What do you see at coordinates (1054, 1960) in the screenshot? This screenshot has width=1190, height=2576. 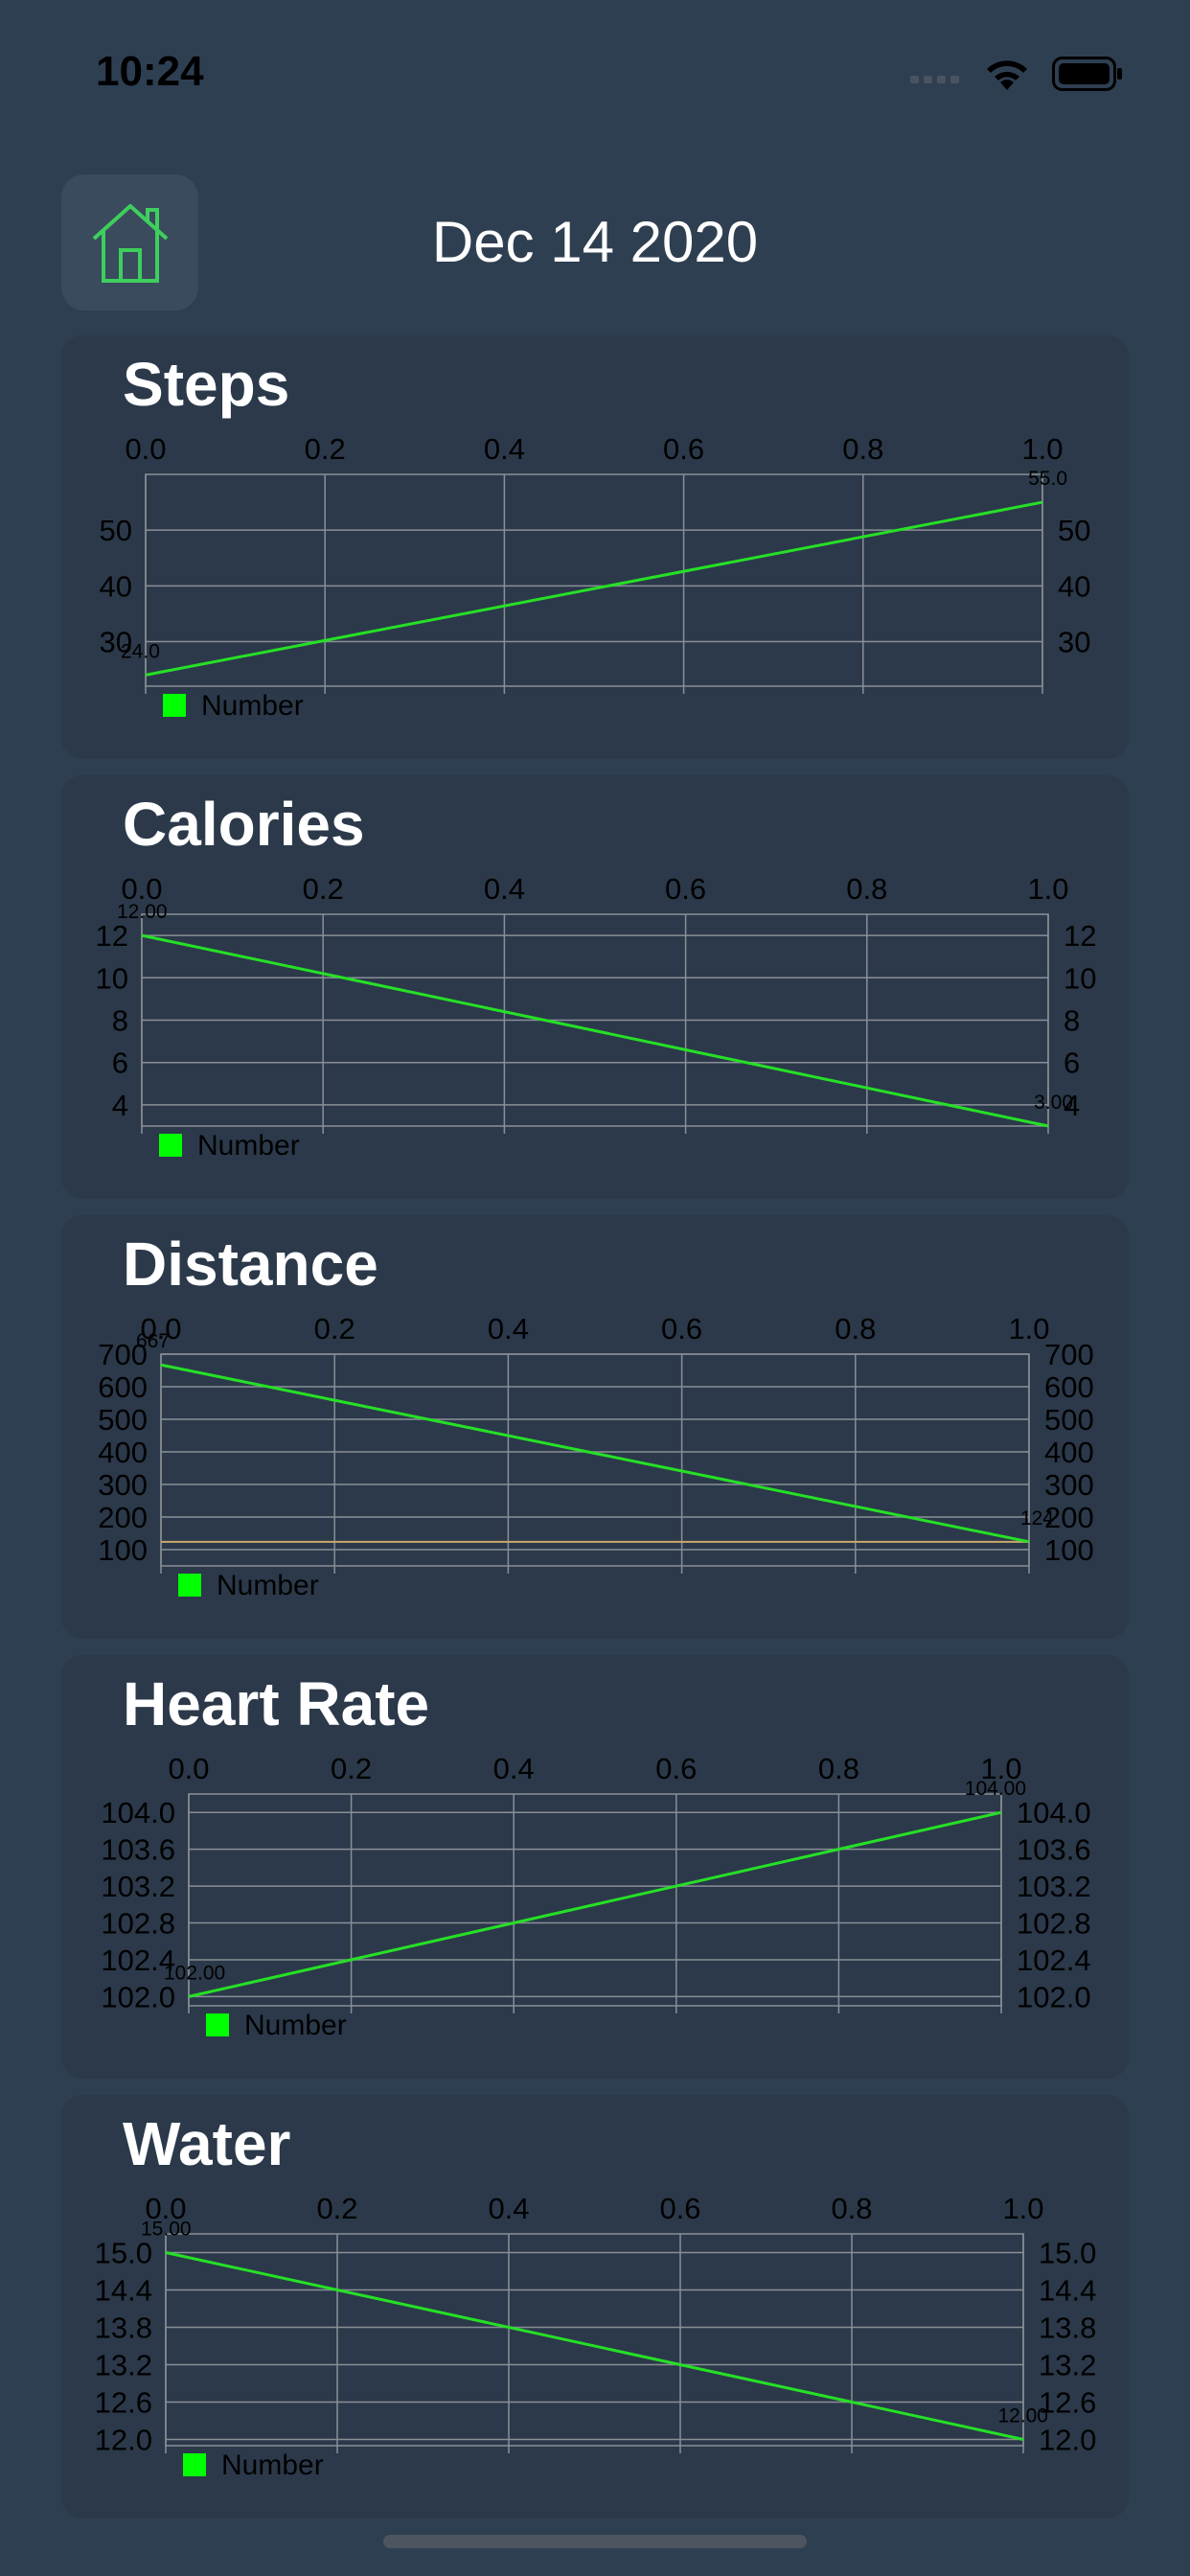 I see `y-tick-label-right: 102.4` at bounding box center [1054, 1960].